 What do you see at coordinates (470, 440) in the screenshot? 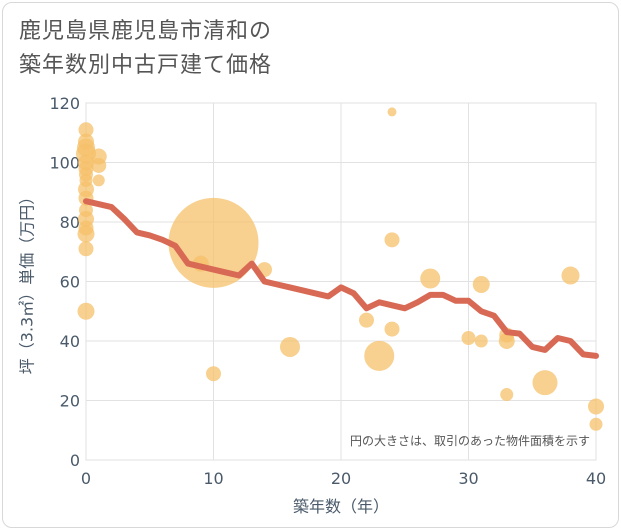
I see `bubble-size-note: 円の大きさは、取引のあった物件面積を示す` at bounding box center [470, 440].